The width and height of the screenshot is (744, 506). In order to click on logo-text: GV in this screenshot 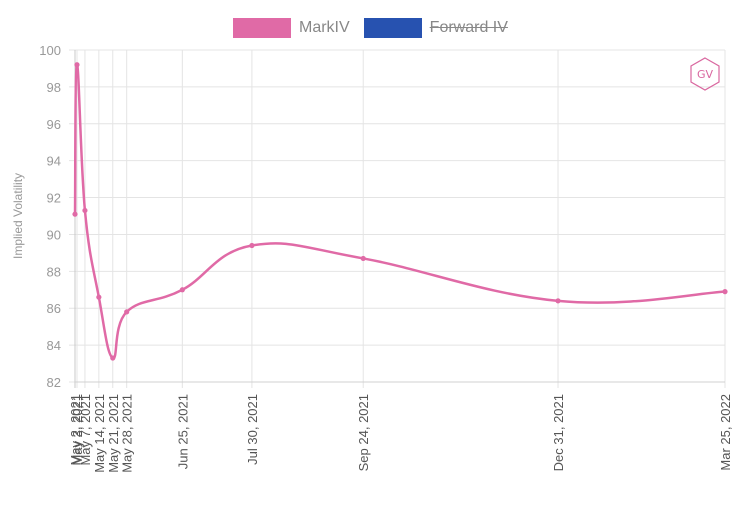, I will do `click(705, 74)`.